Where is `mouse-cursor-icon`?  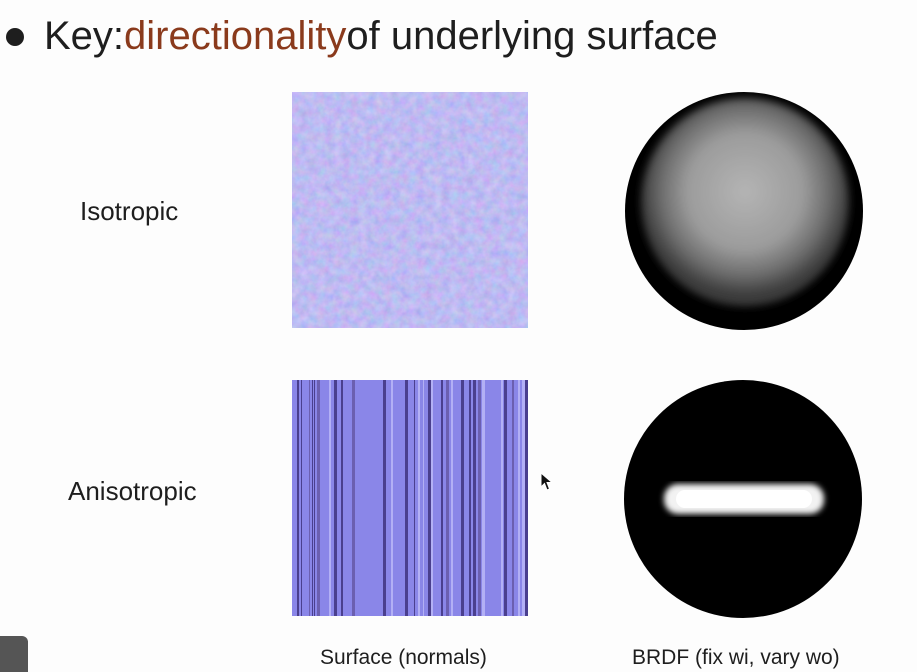 mouse-cursor-icon is located at coordinates (547, 481).